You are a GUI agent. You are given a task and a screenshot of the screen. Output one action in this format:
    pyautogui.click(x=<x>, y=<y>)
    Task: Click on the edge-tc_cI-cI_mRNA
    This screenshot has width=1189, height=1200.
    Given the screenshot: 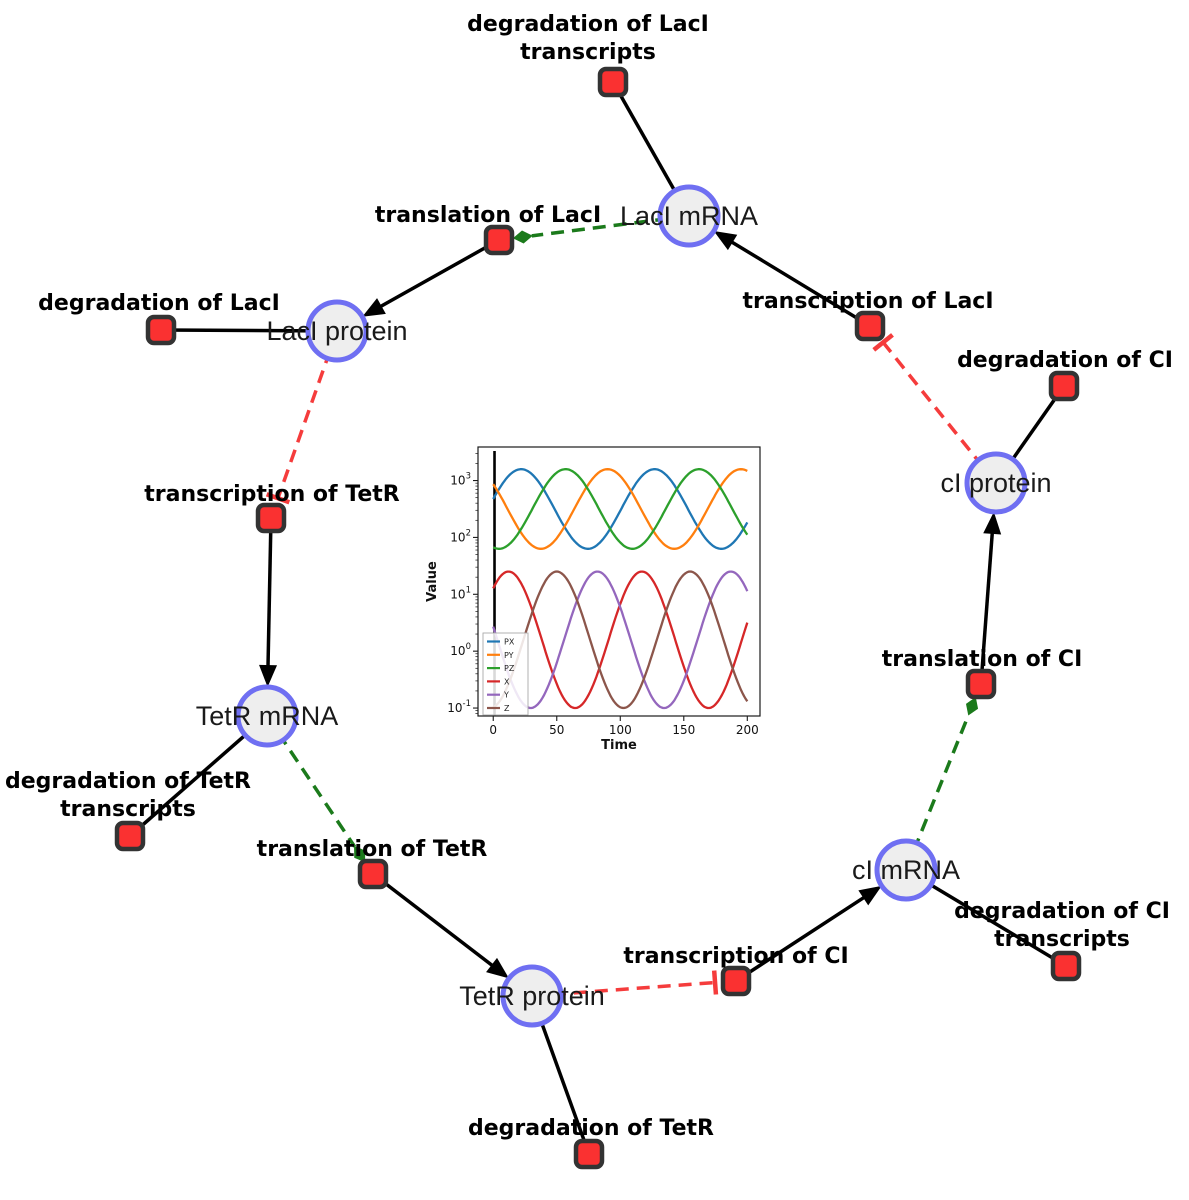 What is the action you would take?
    pyautogui.click(x=800, y=939)
    